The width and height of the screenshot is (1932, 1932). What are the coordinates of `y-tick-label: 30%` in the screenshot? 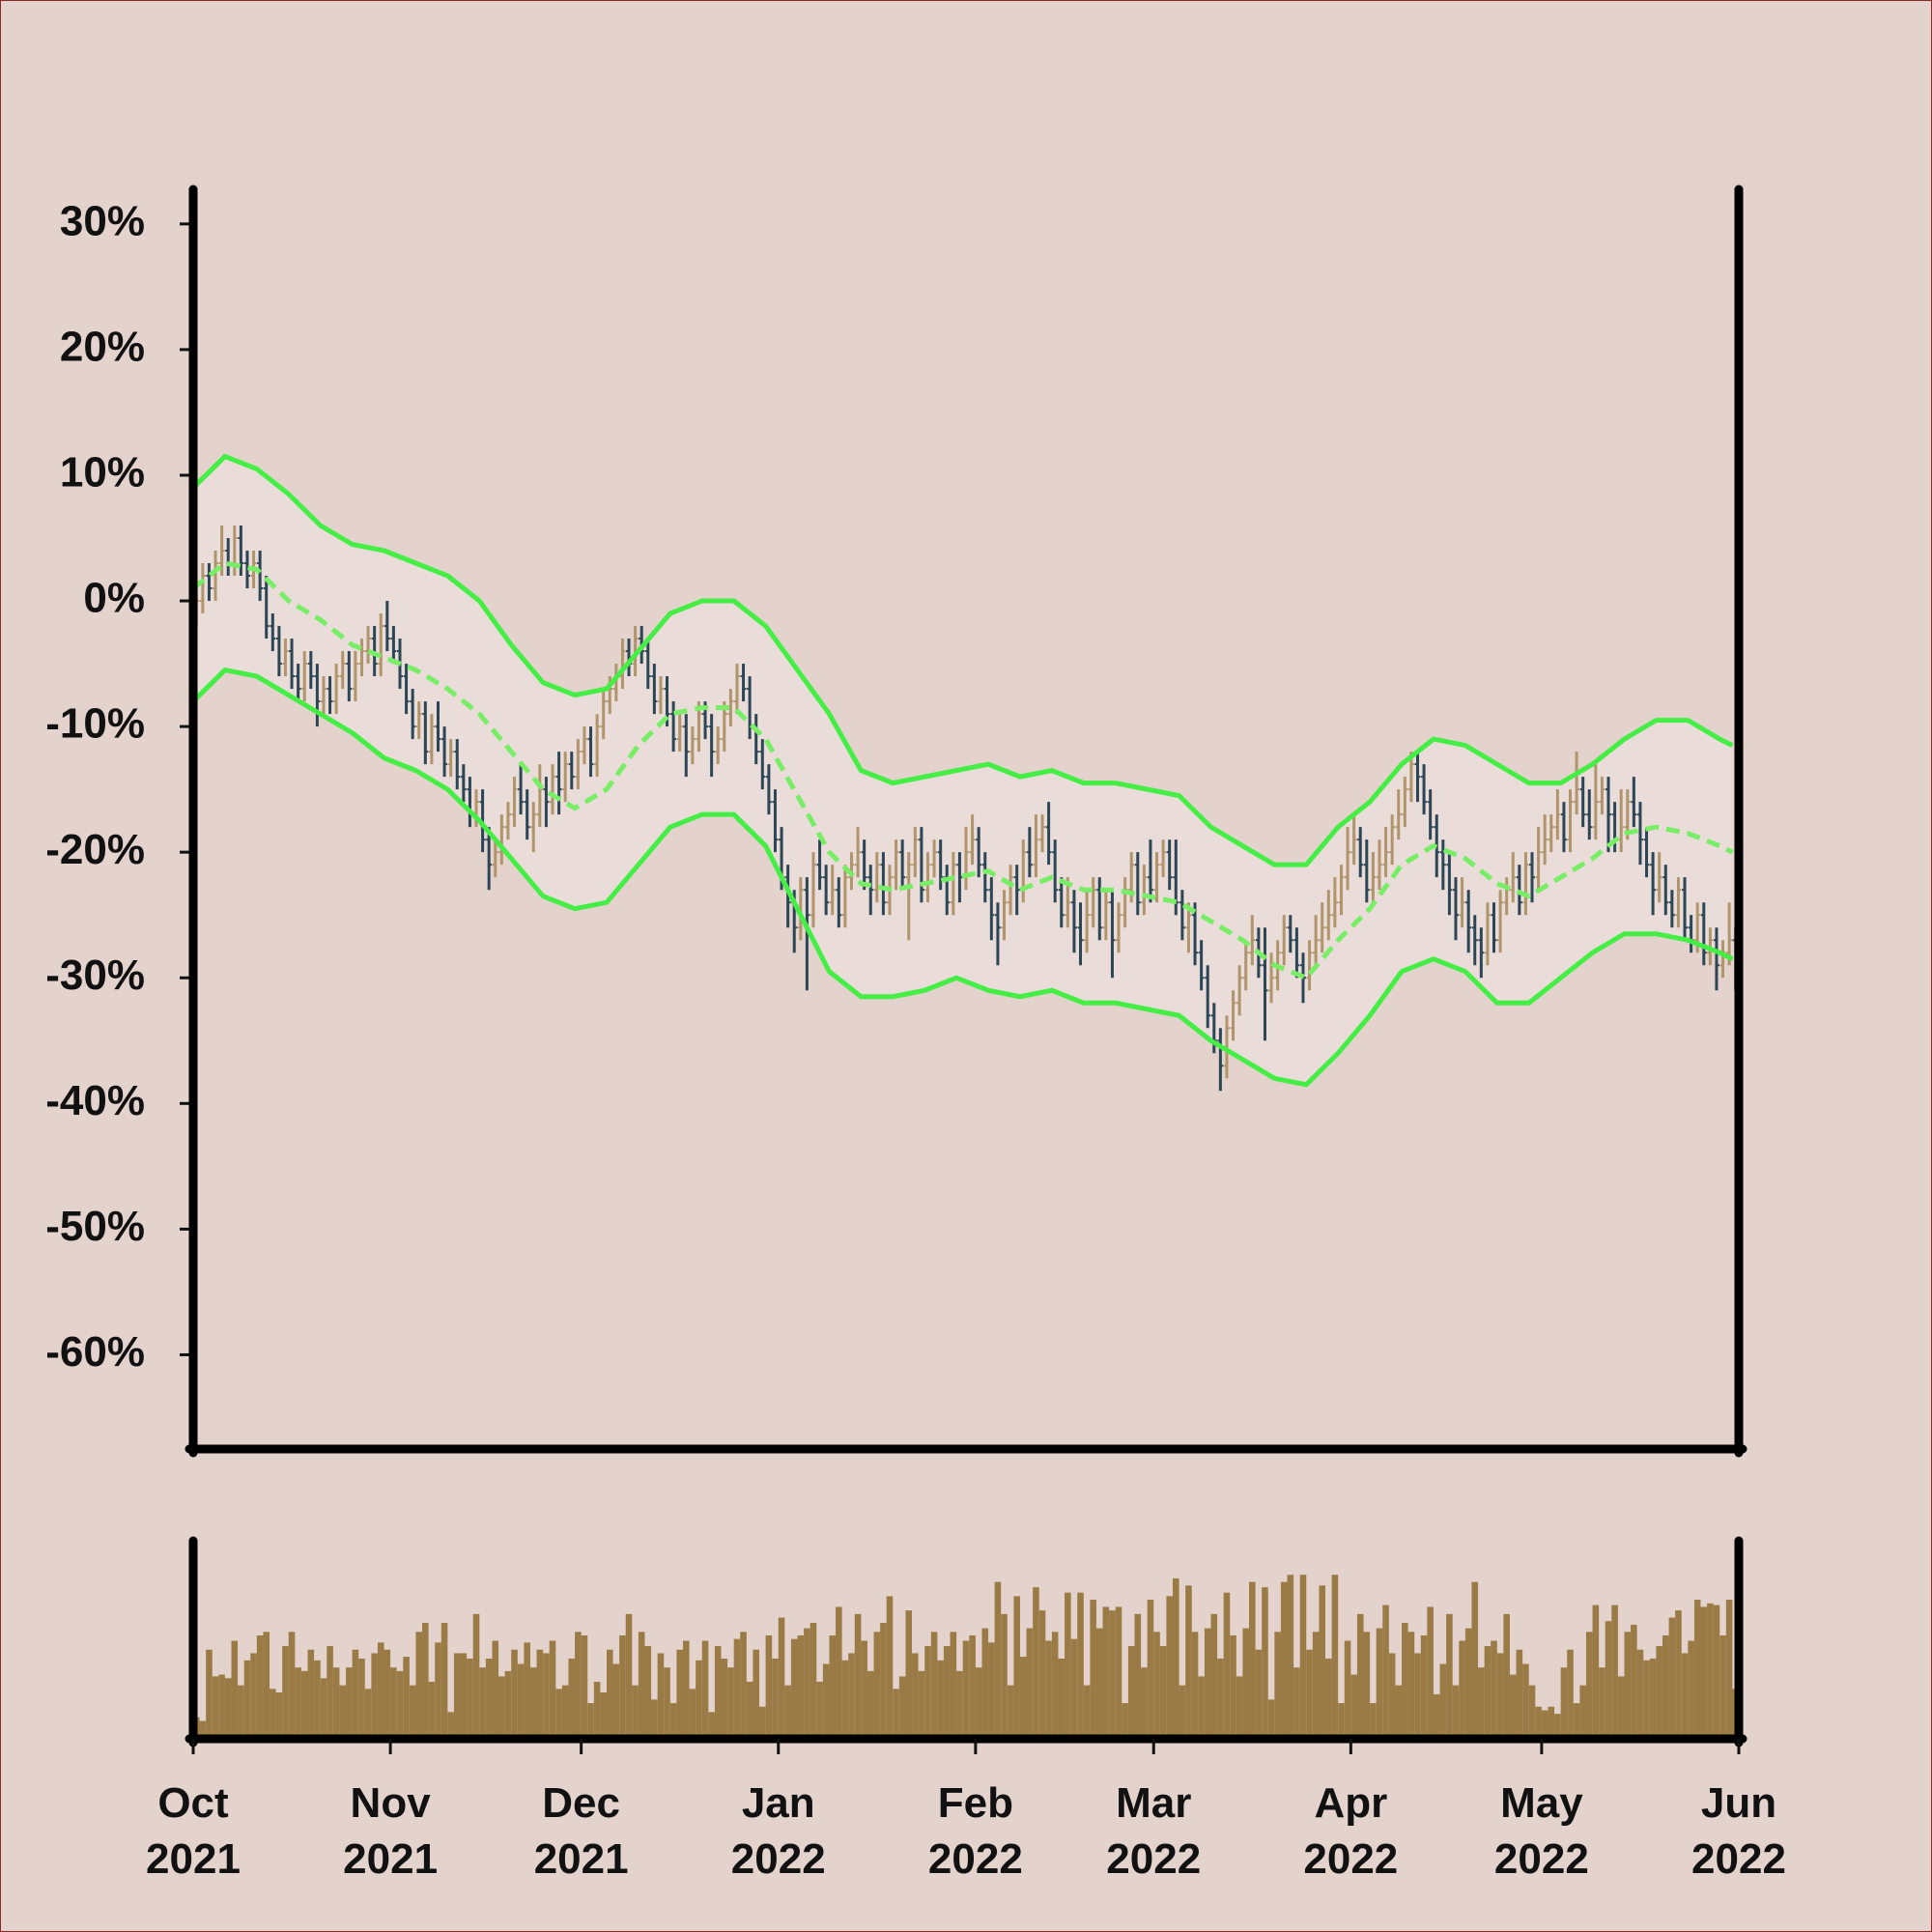 It's located at (102, 220).